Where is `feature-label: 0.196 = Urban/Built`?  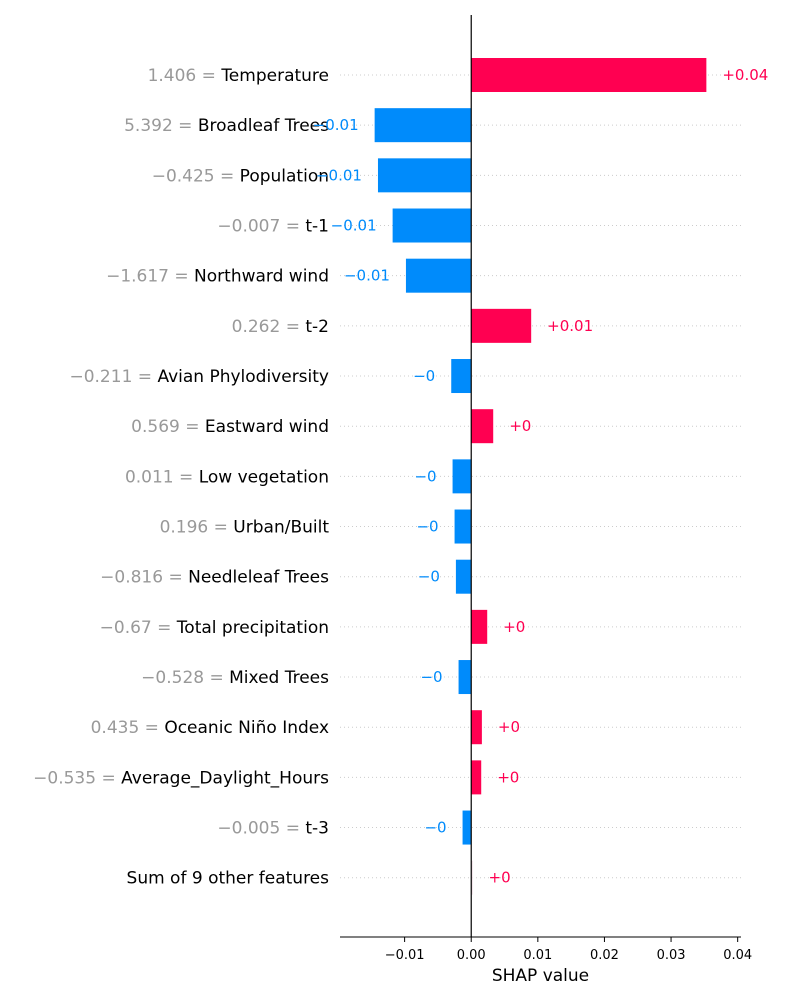 feature-label: 0.196 = Urban/Built is located at coordinates (245, 528).